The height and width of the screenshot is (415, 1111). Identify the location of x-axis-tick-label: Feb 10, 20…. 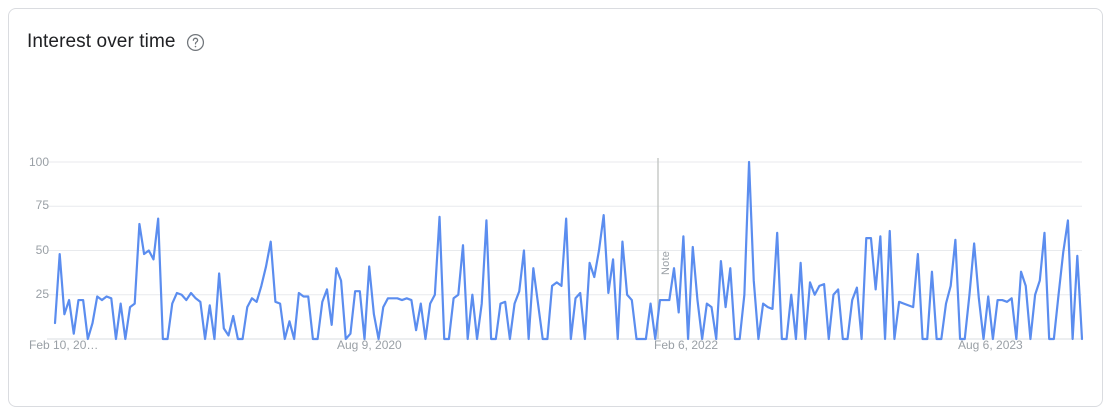
(64, 345).